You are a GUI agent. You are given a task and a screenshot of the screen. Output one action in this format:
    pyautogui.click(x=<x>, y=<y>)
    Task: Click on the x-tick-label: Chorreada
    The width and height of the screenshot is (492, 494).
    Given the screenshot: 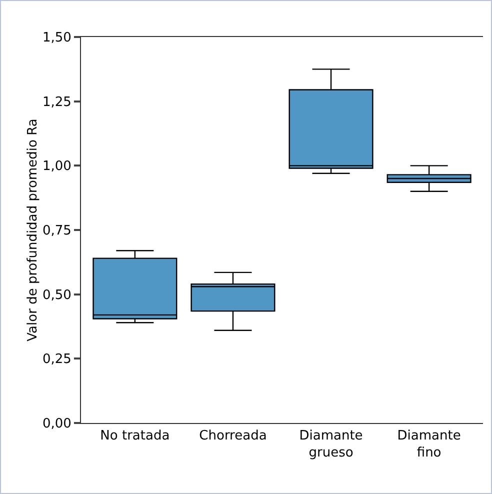 What is the action you would take?
    pyautogui.click(x=233, y=436)
    